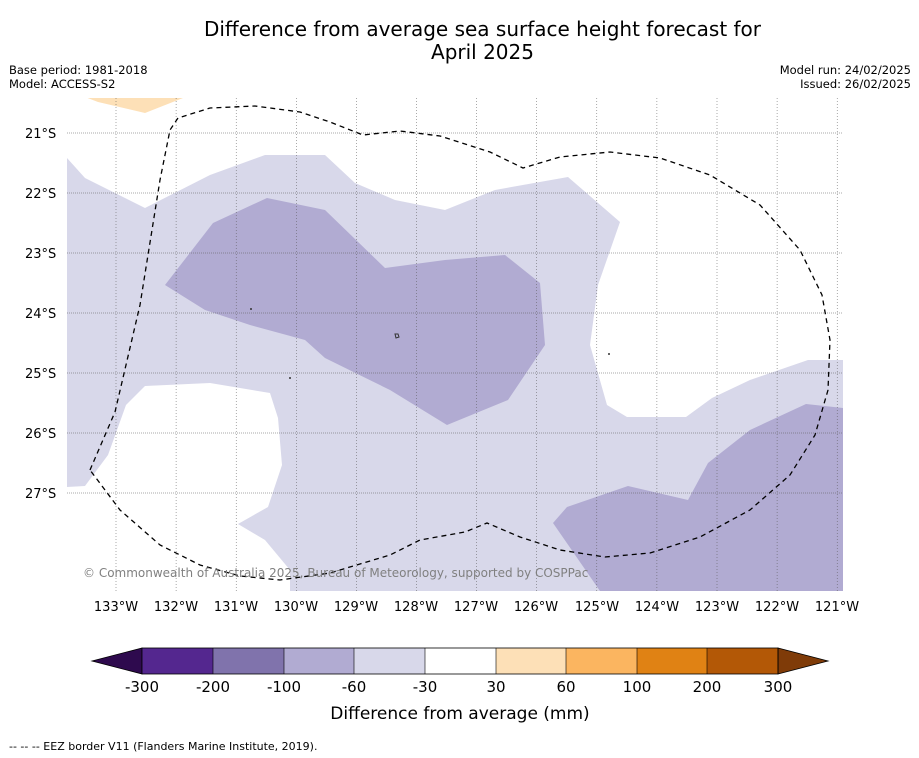 This screenshot has width=919, height=758. I want to click on colorbar-tick: 60, so click(565, 687).